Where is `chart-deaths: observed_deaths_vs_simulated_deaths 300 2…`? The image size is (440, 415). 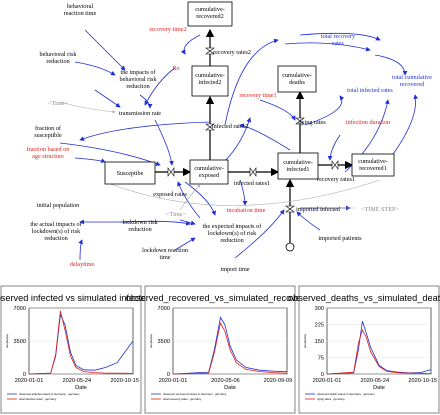 chart-deaths: observed_deaths_vs_simulated_deaths 300 2… is located at coordinates (364, 349).